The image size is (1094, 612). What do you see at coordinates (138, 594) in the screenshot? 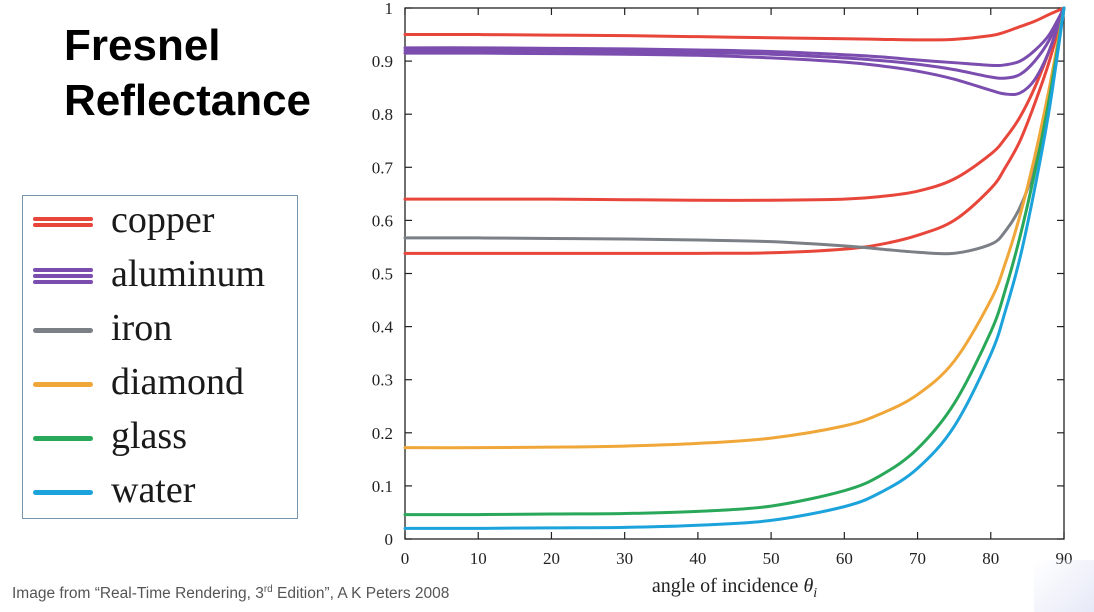
I see `caption-text-start: Image from “Real-Time Rendering, 3` at bounding box center [138, 594].